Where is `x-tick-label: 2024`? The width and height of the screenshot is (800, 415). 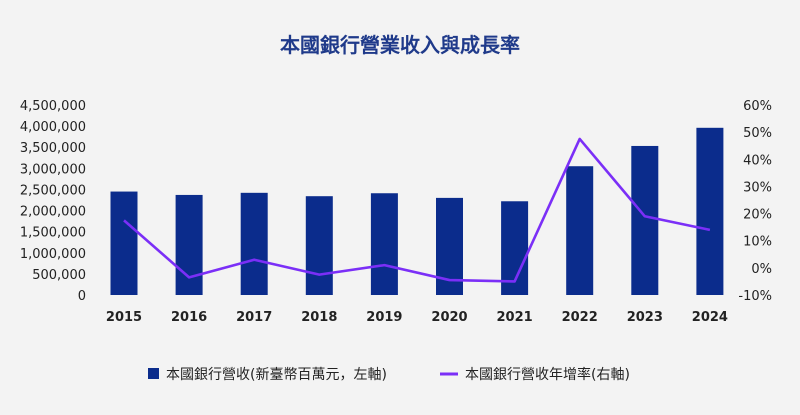
x-tick-label: 2024 is located at coordinates (710, 317).